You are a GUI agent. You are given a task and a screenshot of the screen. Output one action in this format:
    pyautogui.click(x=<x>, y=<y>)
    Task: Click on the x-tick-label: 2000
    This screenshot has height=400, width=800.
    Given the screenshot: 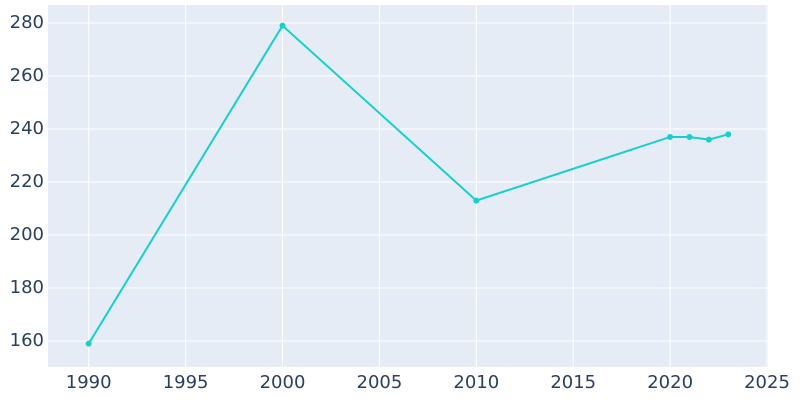 What is the action you would take?
    pyautogui.click(x=283, y=382)
    